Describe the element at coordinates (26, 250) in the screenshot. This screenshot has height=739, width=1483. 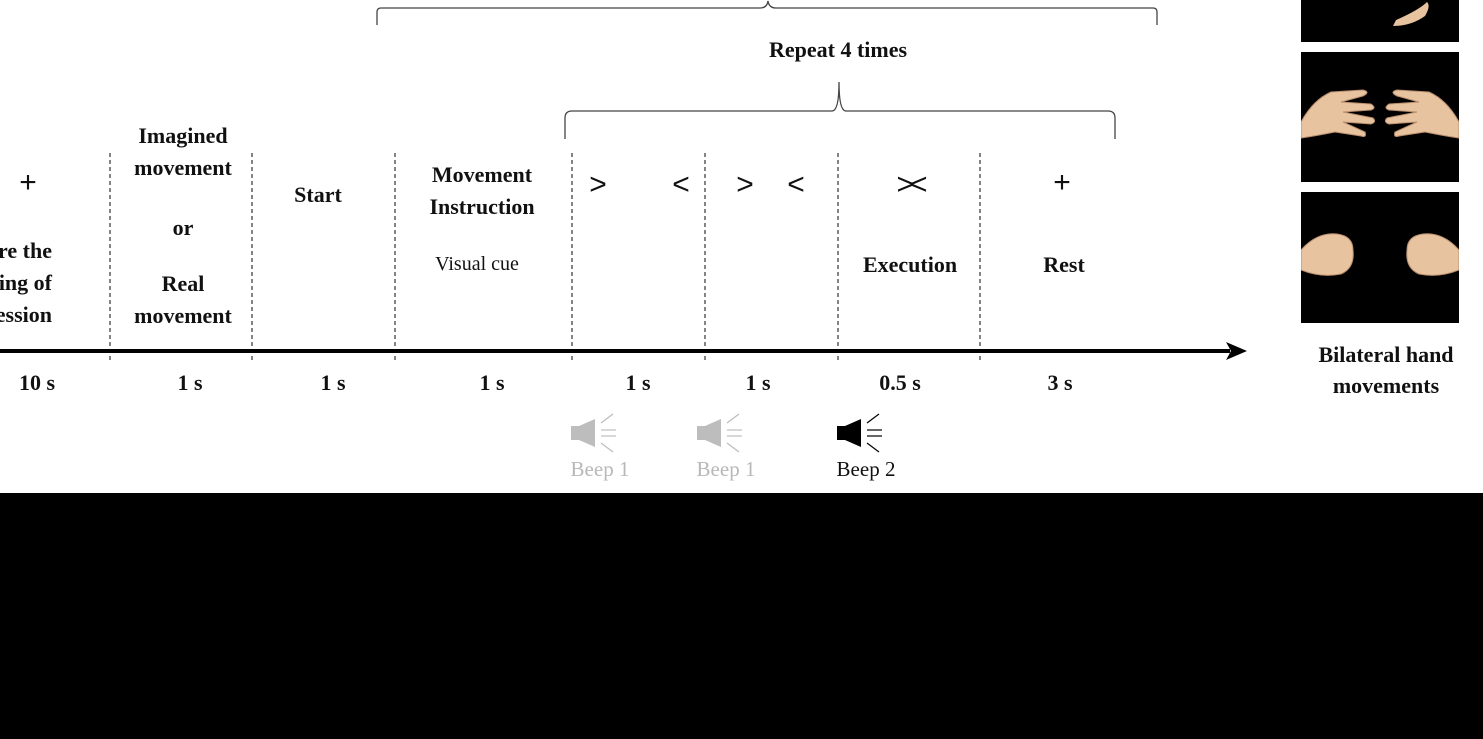
I see `phase-text-line: fore the` at that location.